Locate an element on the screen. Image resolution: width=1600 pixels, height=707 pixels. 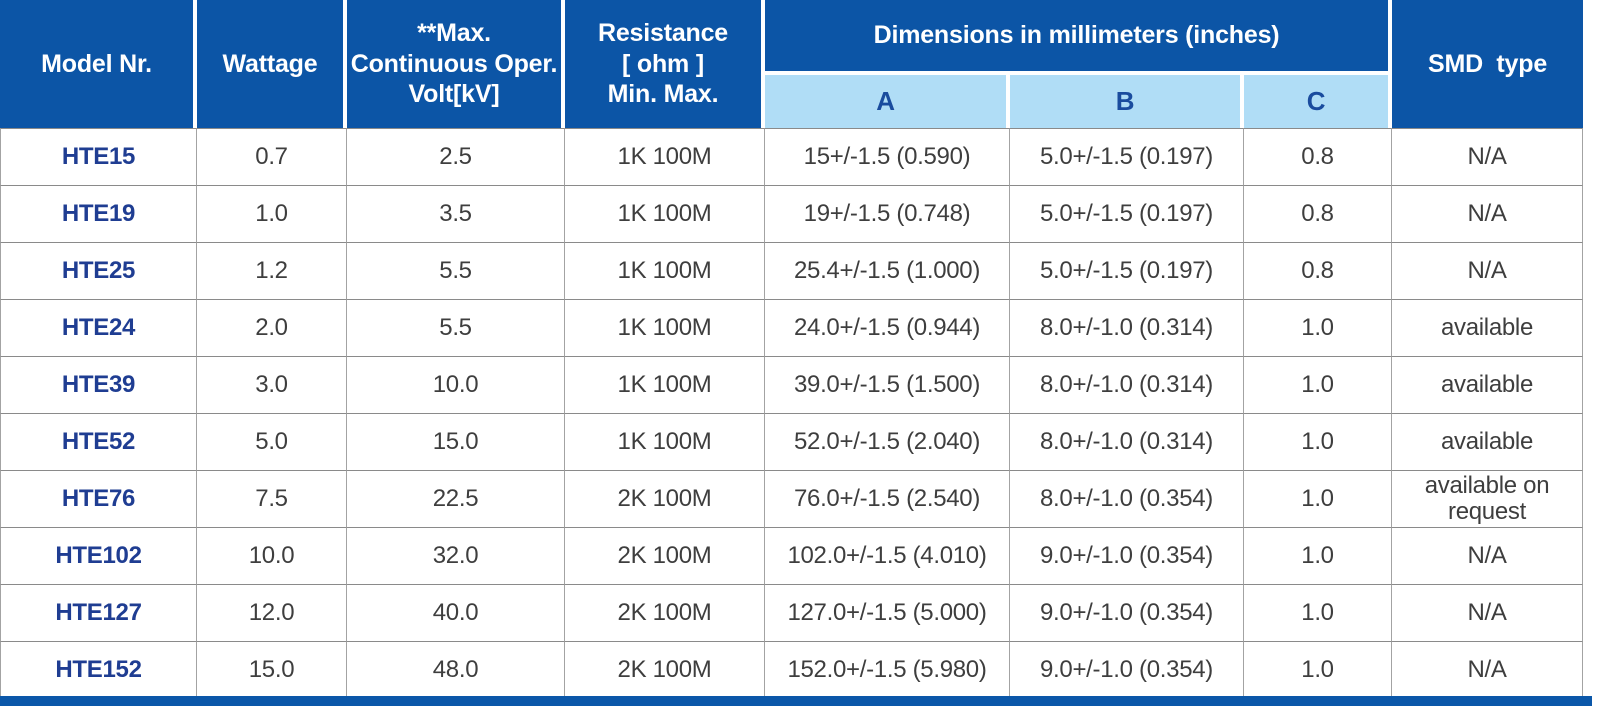
cell-model: HTE19 is located at coordinates (98, 214).